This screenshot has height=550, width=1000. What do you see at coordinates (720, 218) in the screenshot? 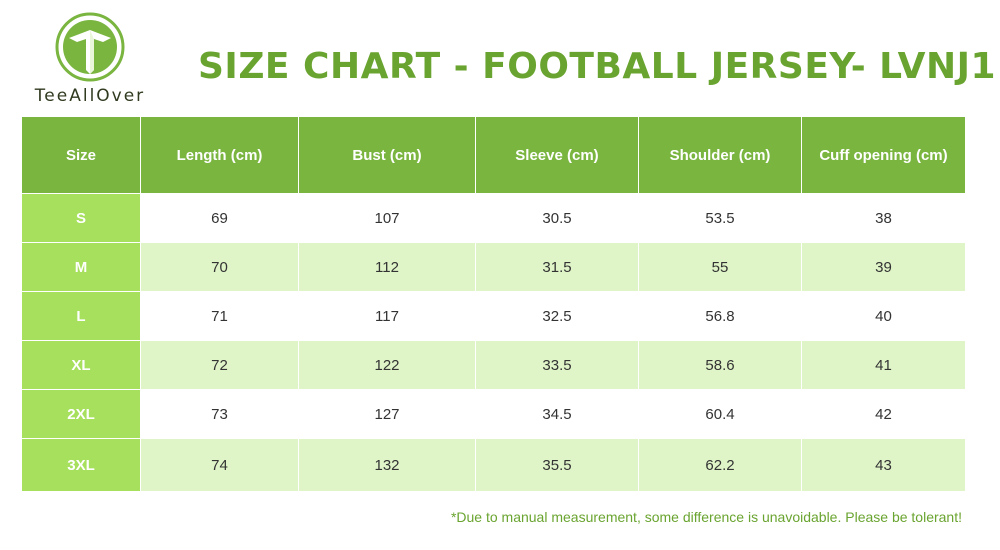
I see `table-cell: 53.5` at bounding box center [720, 218].